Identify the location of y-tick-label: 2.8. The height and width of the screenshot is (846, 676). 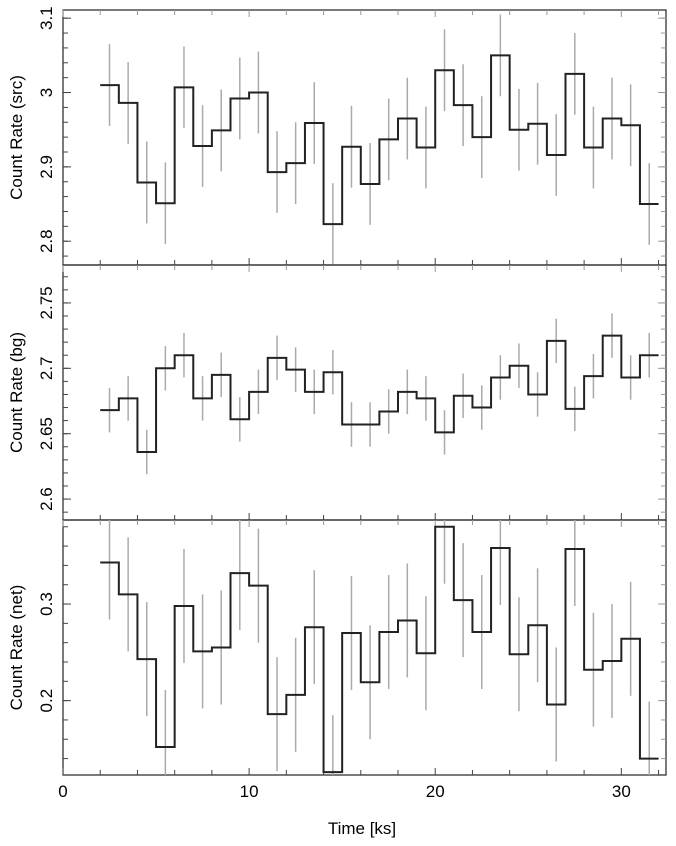
(46, 241).